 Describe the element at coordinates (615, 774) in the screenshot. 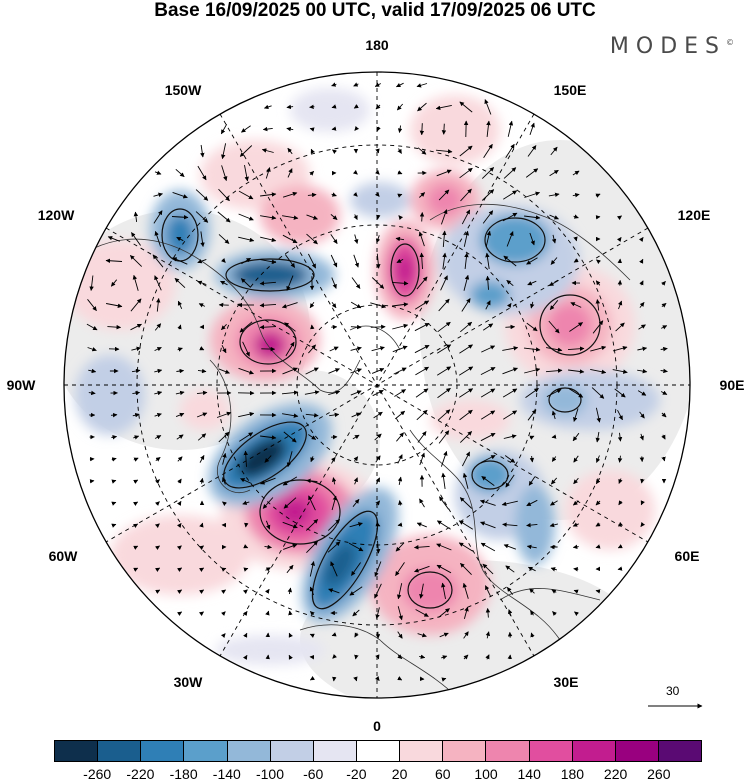

I see `colorbar-tick-label: 220` at that location.